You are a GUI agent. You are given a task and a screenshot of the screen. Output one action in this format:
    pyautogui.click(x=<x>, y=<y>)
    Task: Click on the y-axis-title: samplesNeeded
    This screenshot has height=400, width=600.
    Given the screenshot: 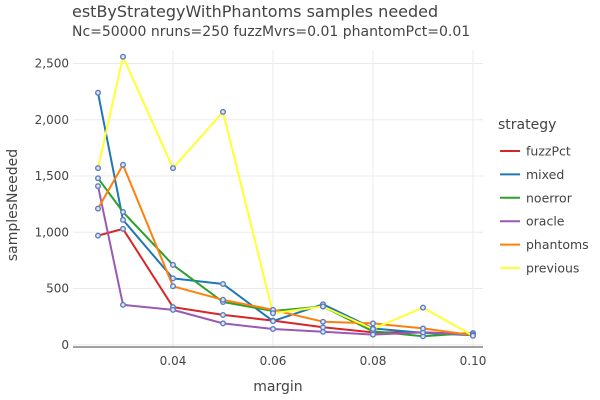 What is the action you would take?
    pyautogui.click(x=13, y=205)
    